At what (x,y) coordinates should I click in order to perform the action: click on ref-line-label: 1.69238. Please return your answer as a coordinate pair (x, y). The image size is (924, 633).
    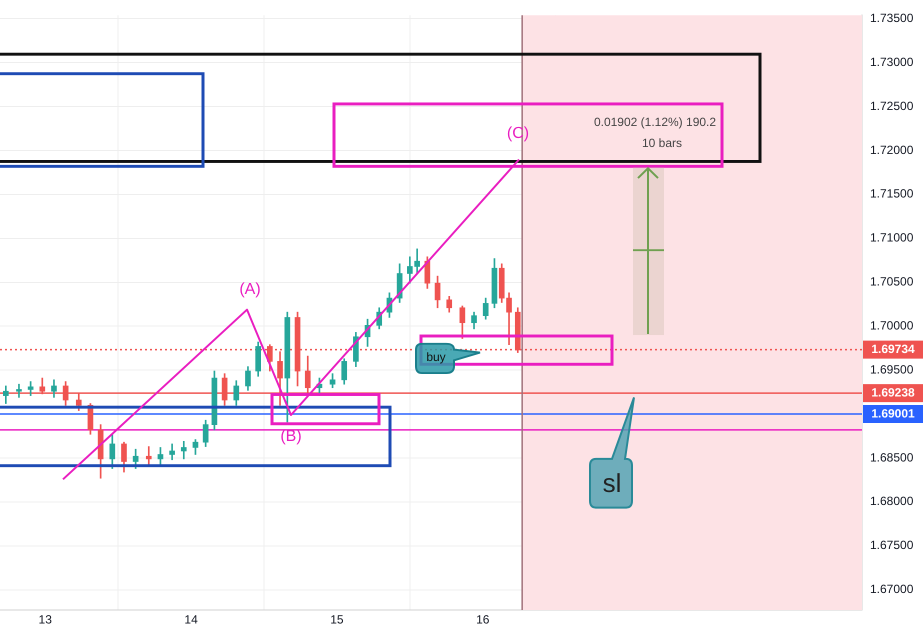
    Looking at the image, I should click on (893, 392).